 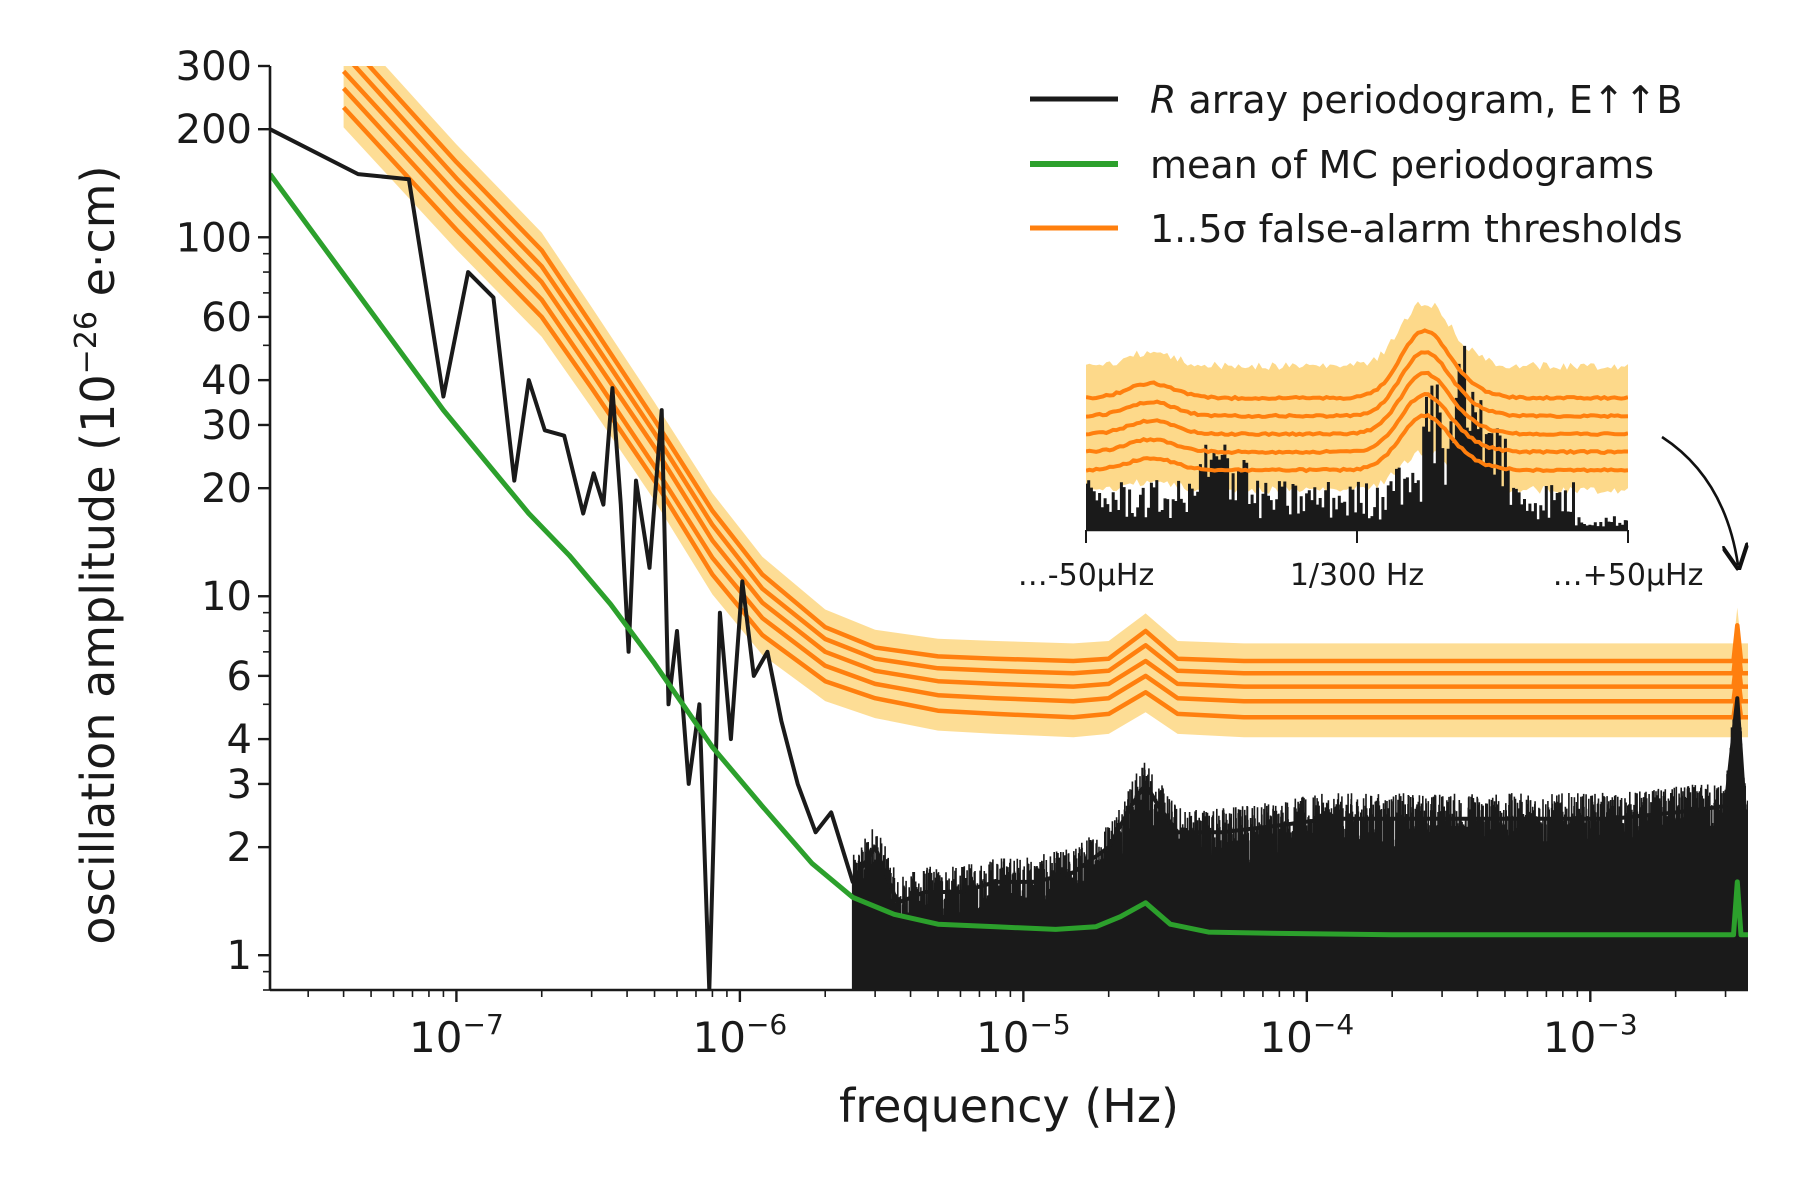 I want to click on y-axis-label: oscillation amplitude (10−26 e·cm), so click(x=97, y=554).